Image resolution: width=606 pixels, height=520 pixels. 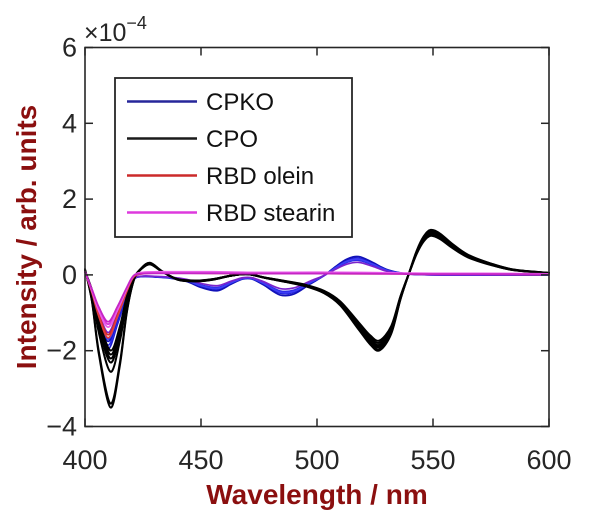 I want to click on y-tick-label: −4, so click(x=61, y=427).